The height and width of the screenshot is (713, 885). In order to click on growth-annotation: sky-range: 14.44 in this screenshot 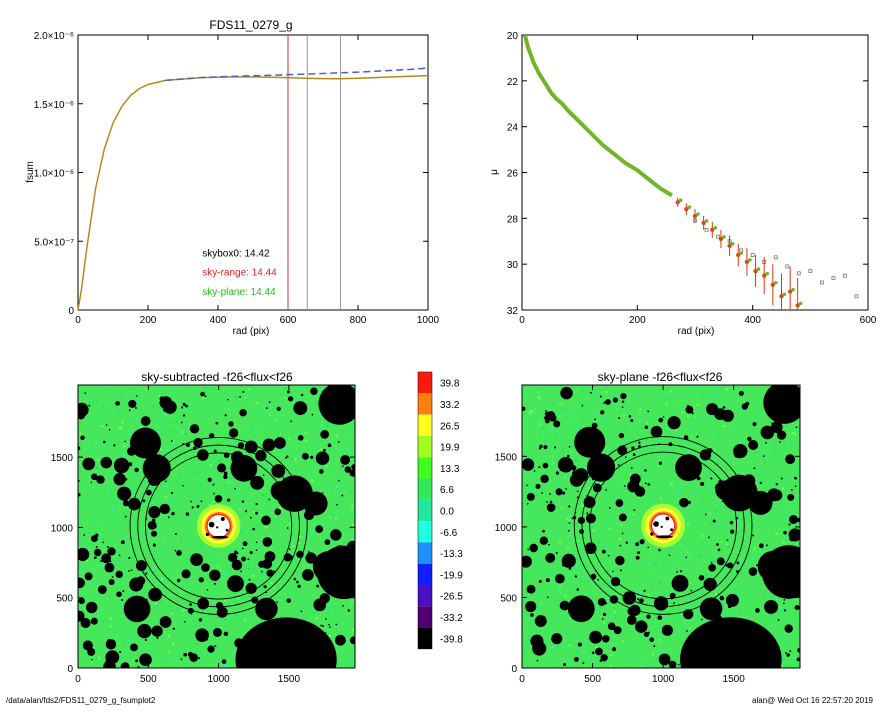, I will do `click(239, 273)`.